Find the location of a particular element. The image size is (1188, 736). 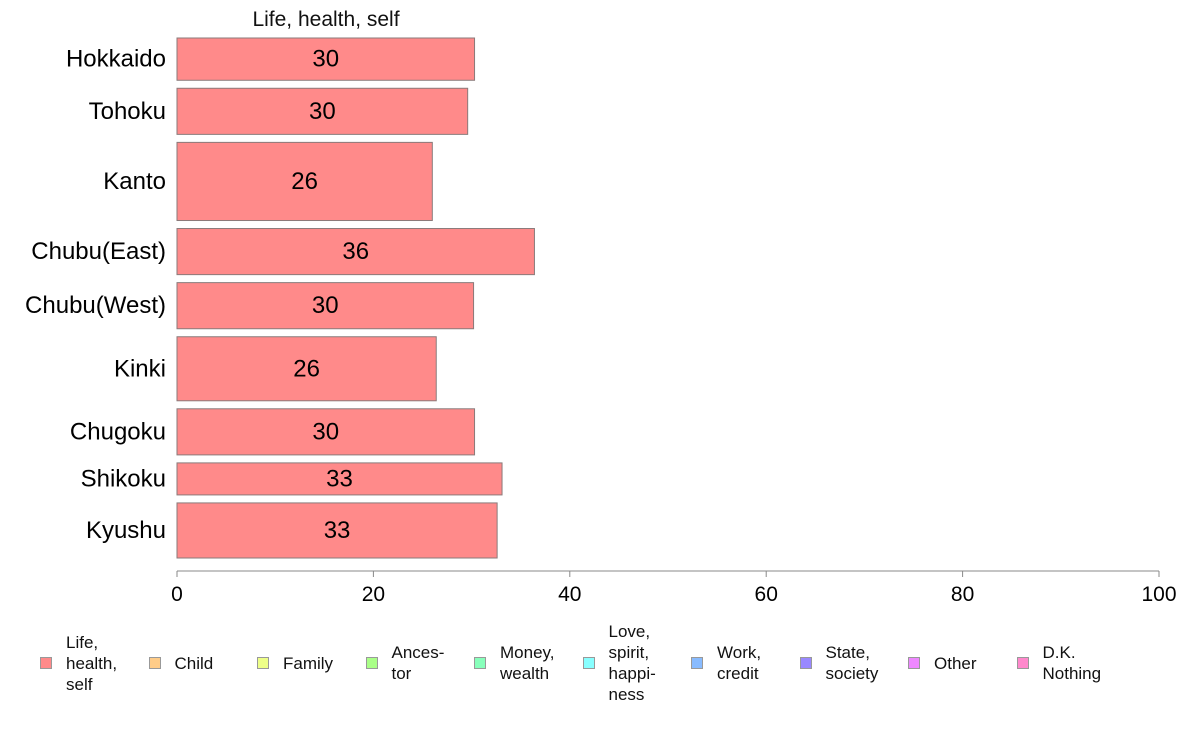

legend-label: D.K. Nothing is located at coordinates (1072, 663).